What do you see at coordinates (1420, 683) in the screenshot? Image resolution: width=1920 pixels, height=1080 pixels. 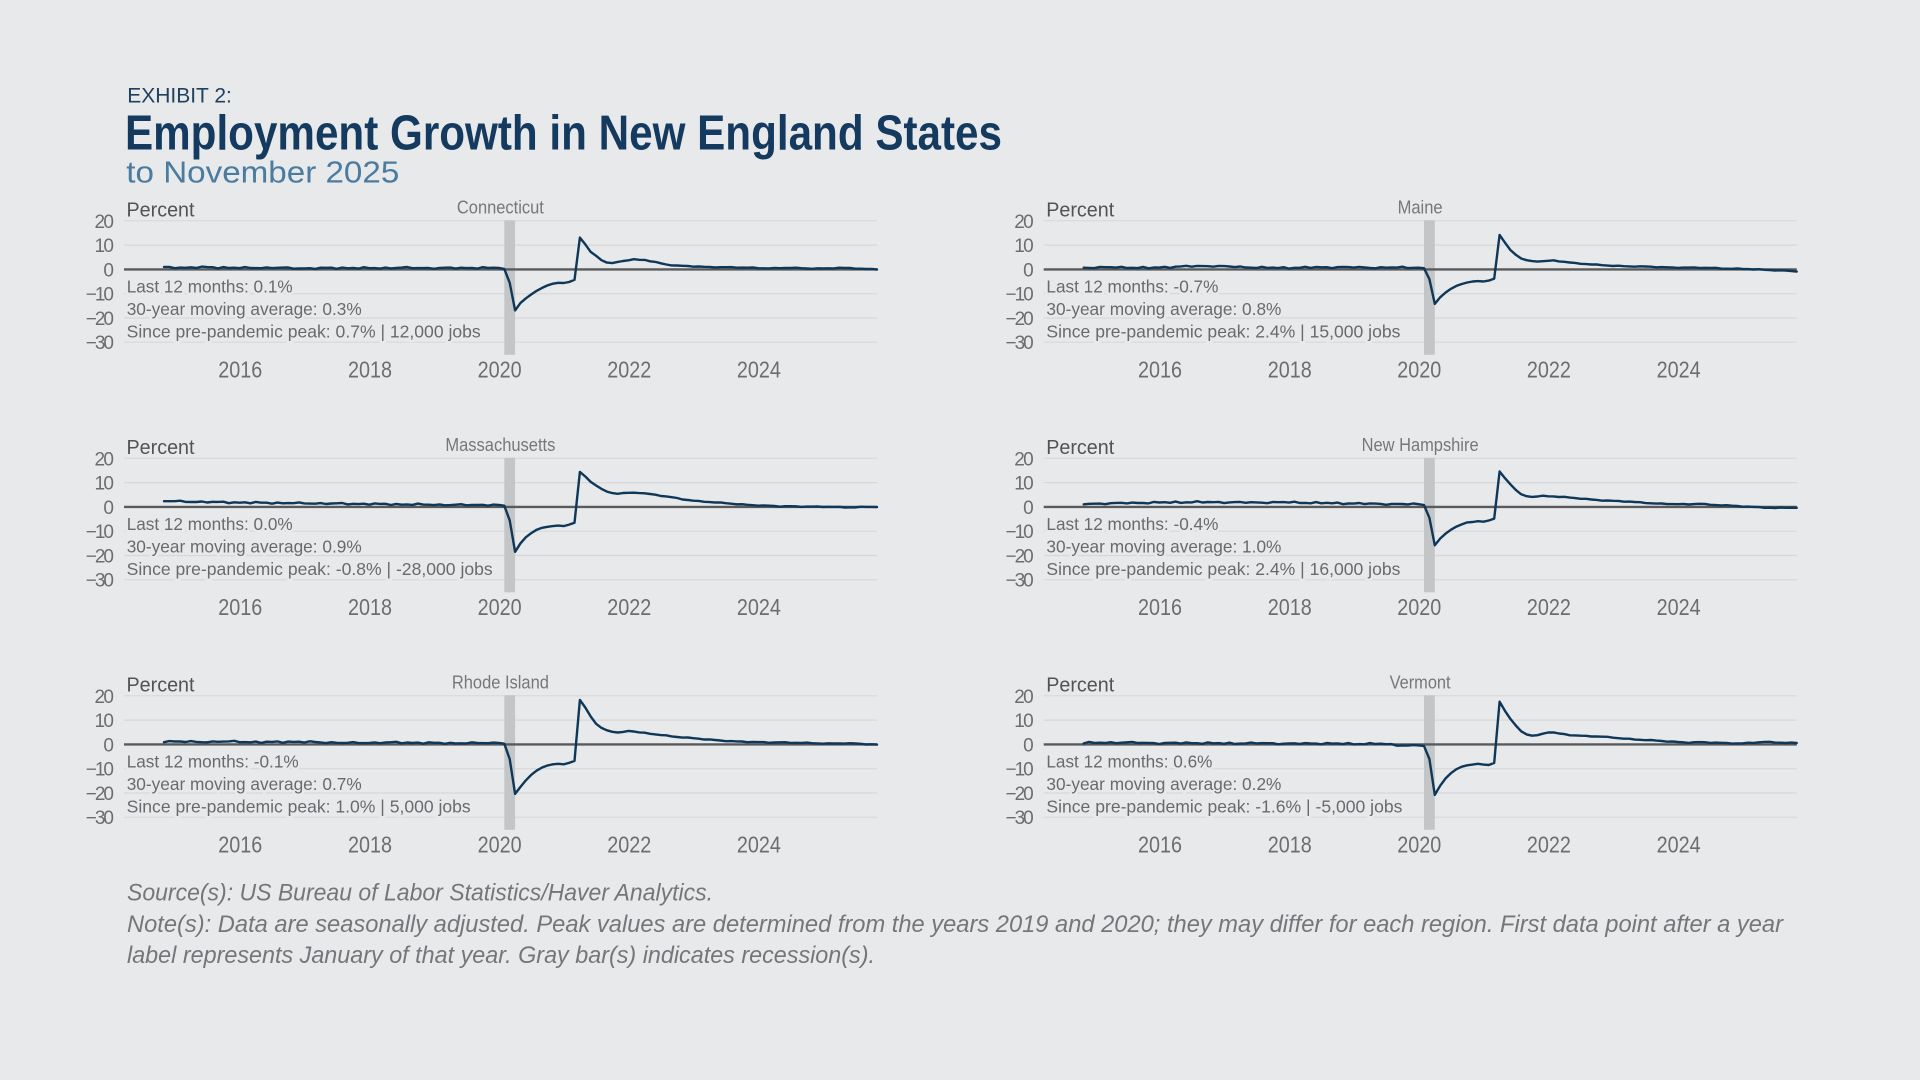 I see `svg-text: Vermont` at bounding box center [1420, 683].